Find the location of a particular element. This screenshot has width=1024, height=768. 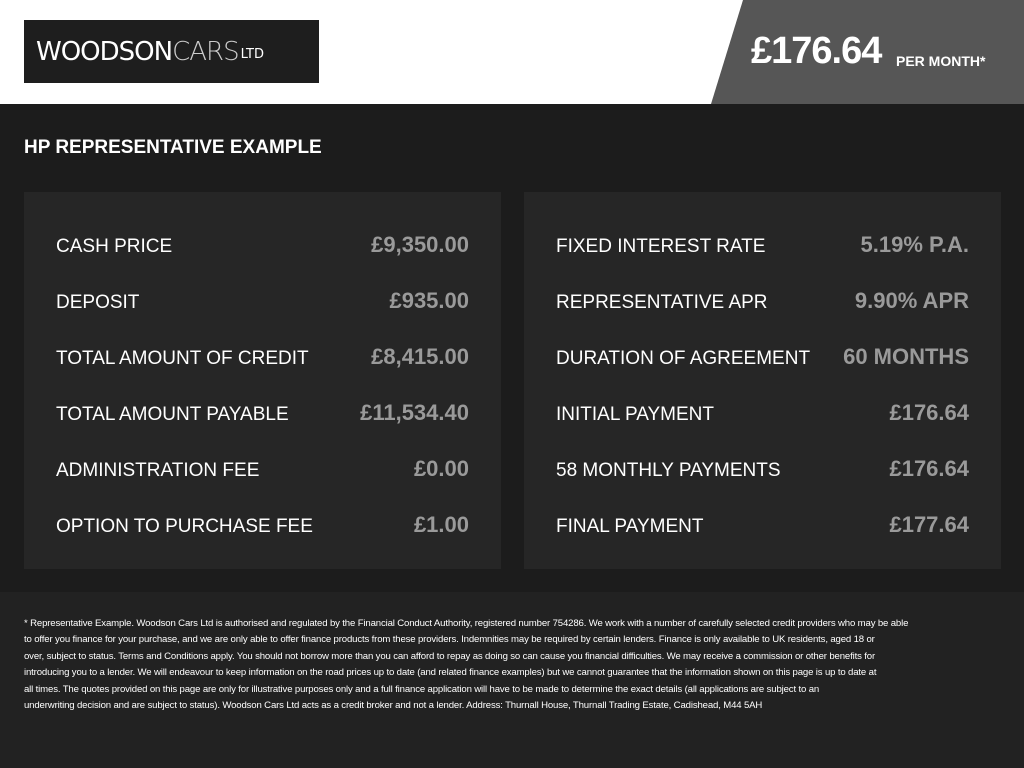

monthly-price-box: £176.64 PER MONTH* is located at coordinates (867, 52).